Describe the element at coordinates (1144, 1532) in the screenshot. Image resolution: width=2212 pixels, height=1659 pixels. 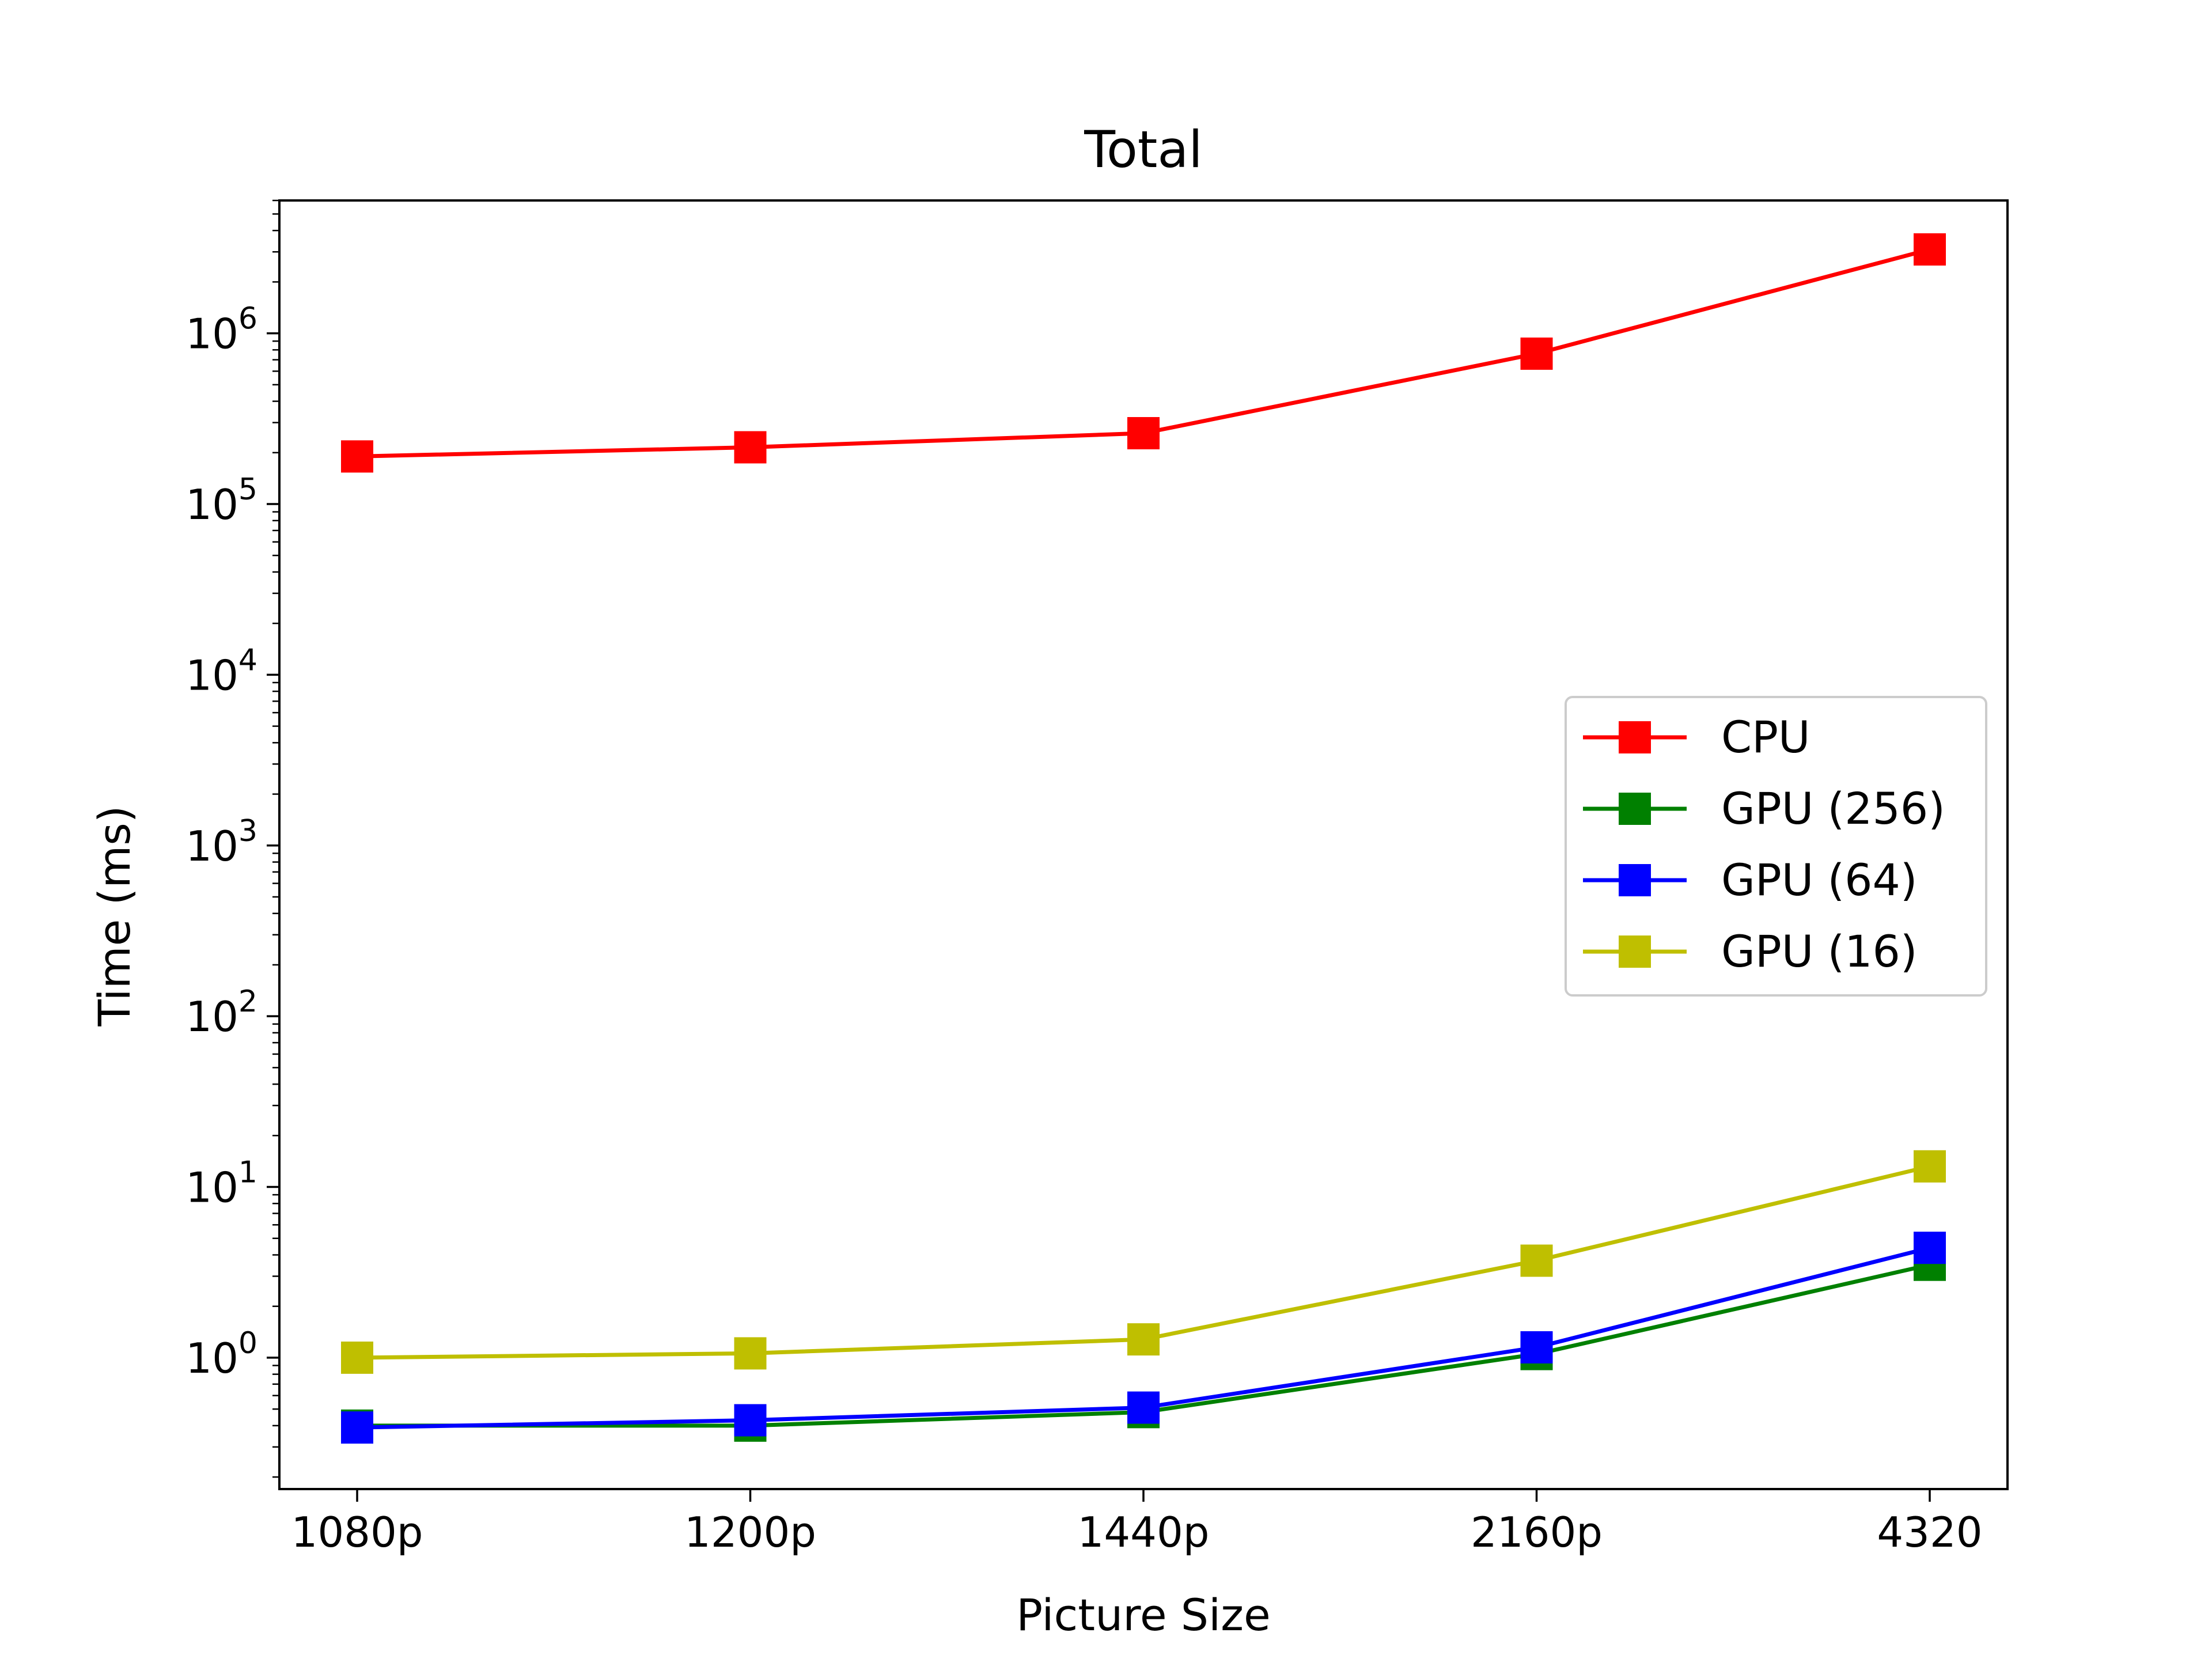
I see `x-tick-label: 1440p` at that location.